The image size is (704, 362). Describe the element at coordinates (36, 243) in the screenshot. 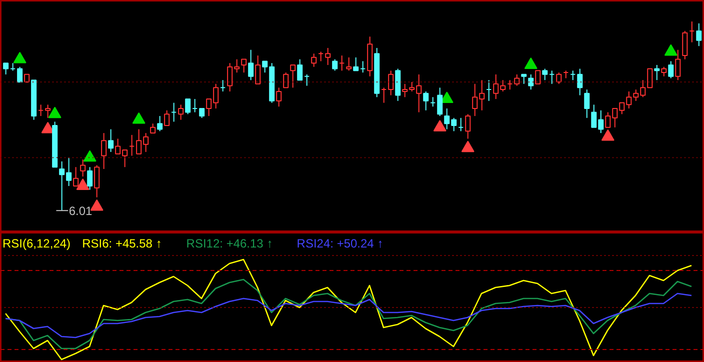

I see `chart-title: RSI(6,12,24)` at that location.